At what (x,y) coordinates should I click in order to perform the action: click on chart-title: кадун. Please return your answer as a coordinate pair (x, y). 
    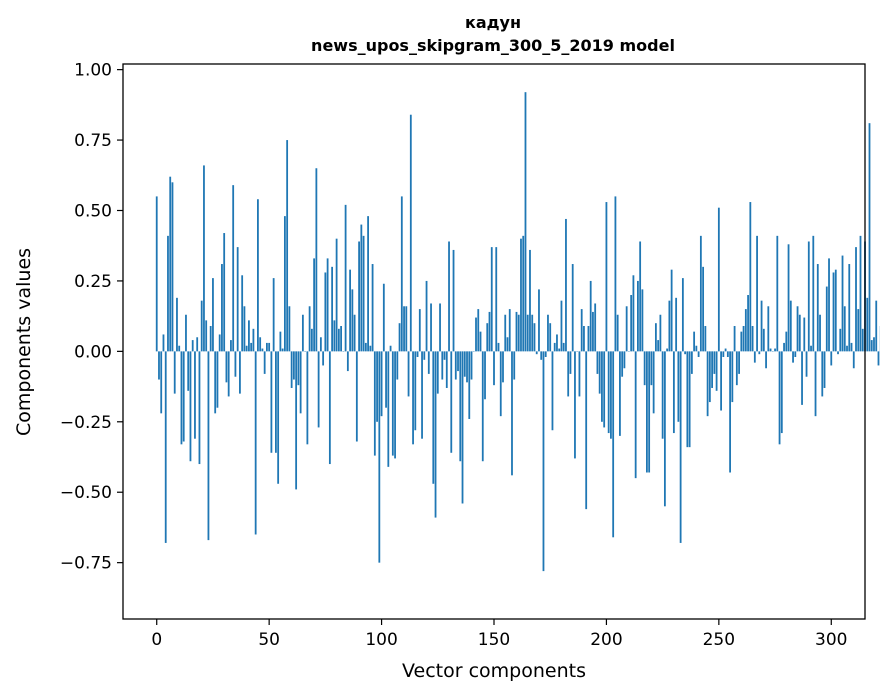
    Looking at the image, I should click on (493, 22).